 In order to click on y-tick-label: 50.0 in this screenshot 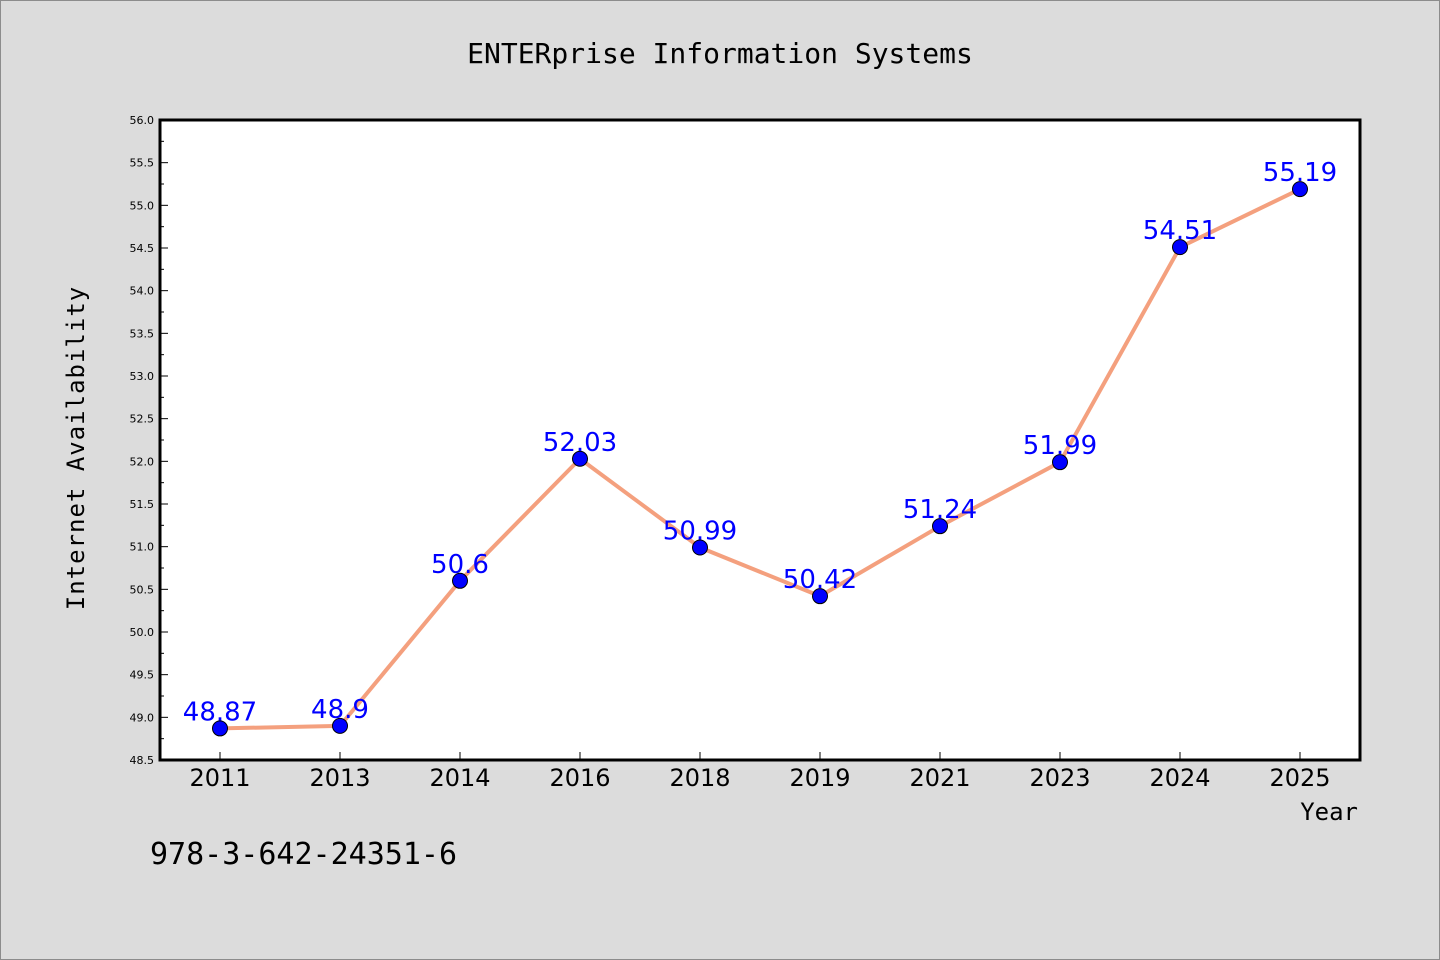, I will do `click(142, 632)`.